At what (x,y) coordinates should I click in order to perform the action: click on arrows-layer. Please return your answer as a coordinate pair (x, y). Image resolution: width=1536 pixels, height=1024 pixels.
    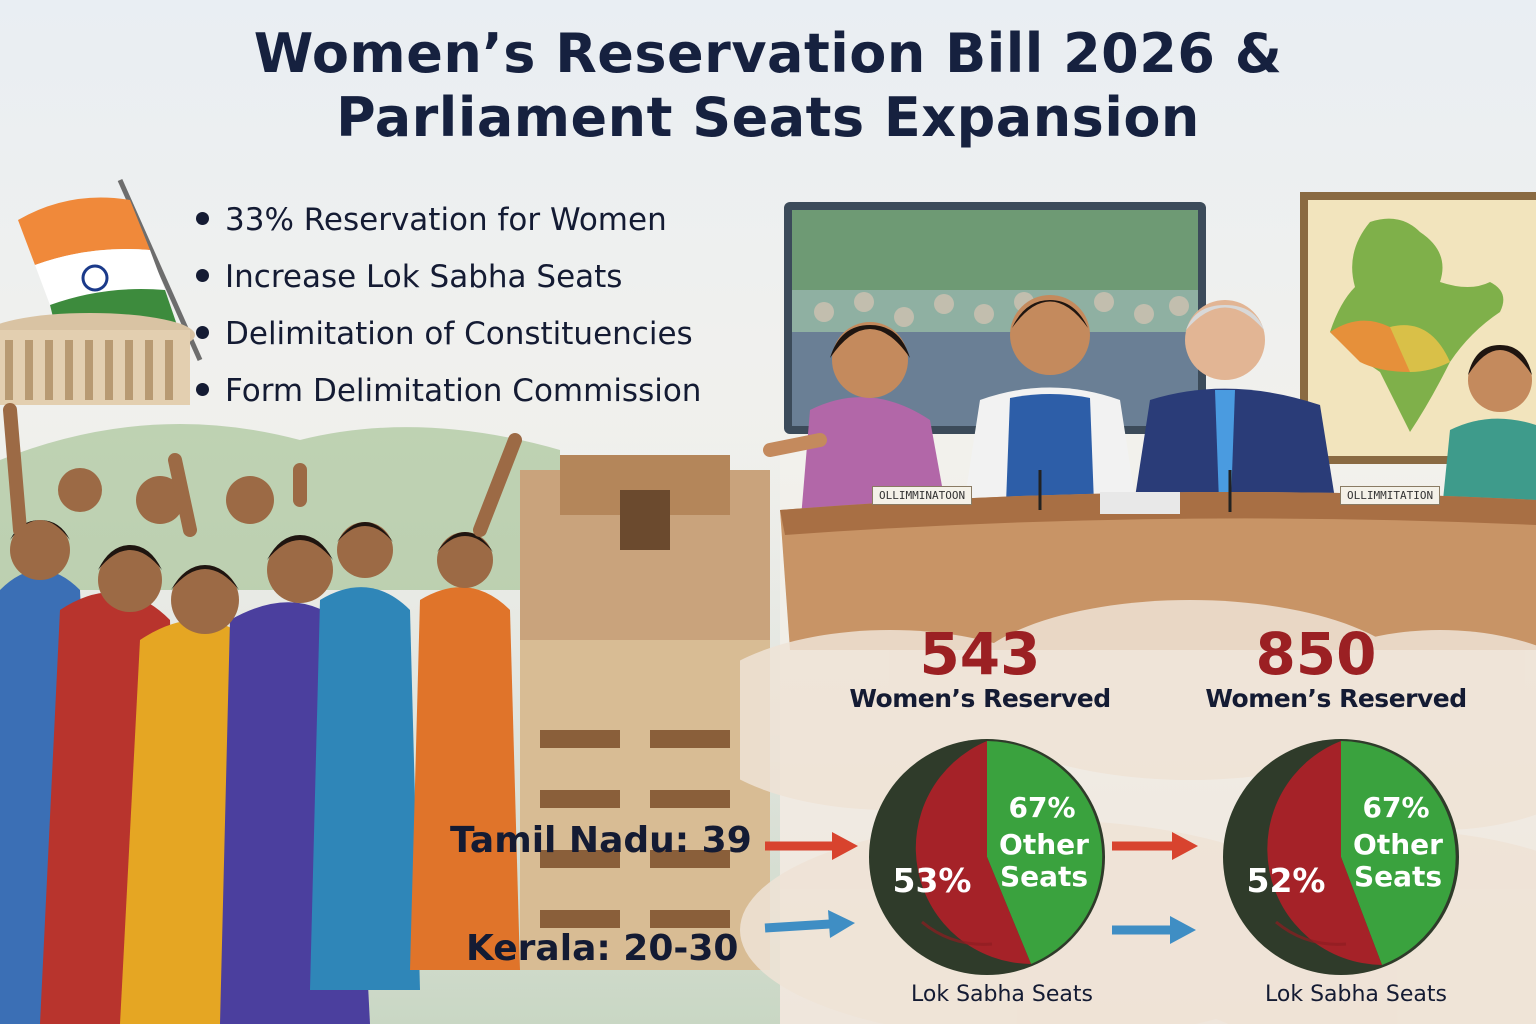
    Looking at the image, I should click on (981, 888).